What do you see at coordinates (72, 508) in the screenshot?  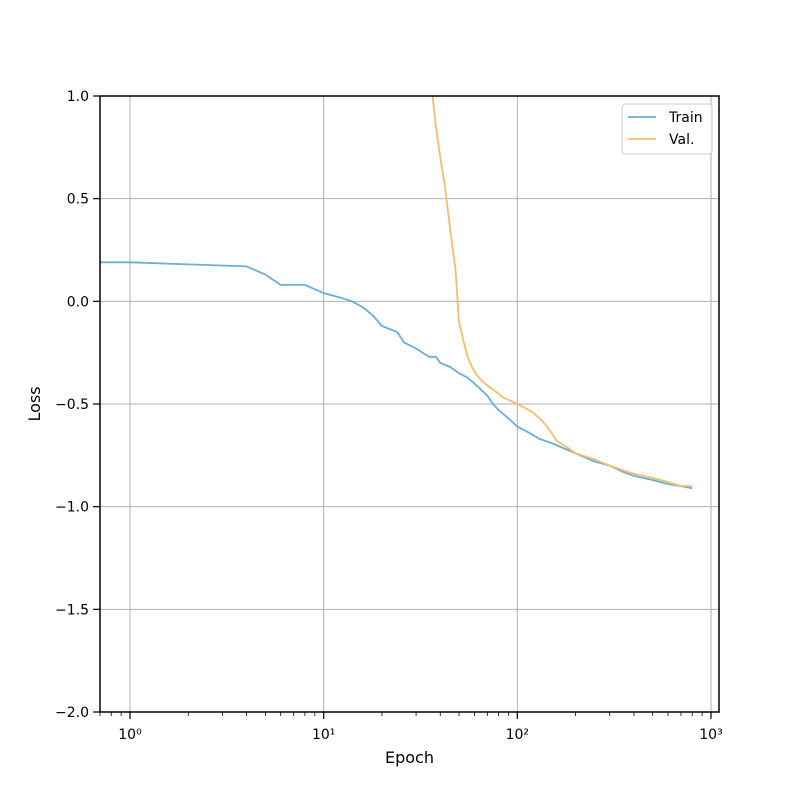 I see `y-tick-label: −1.0` at bounding box center [72, 508].